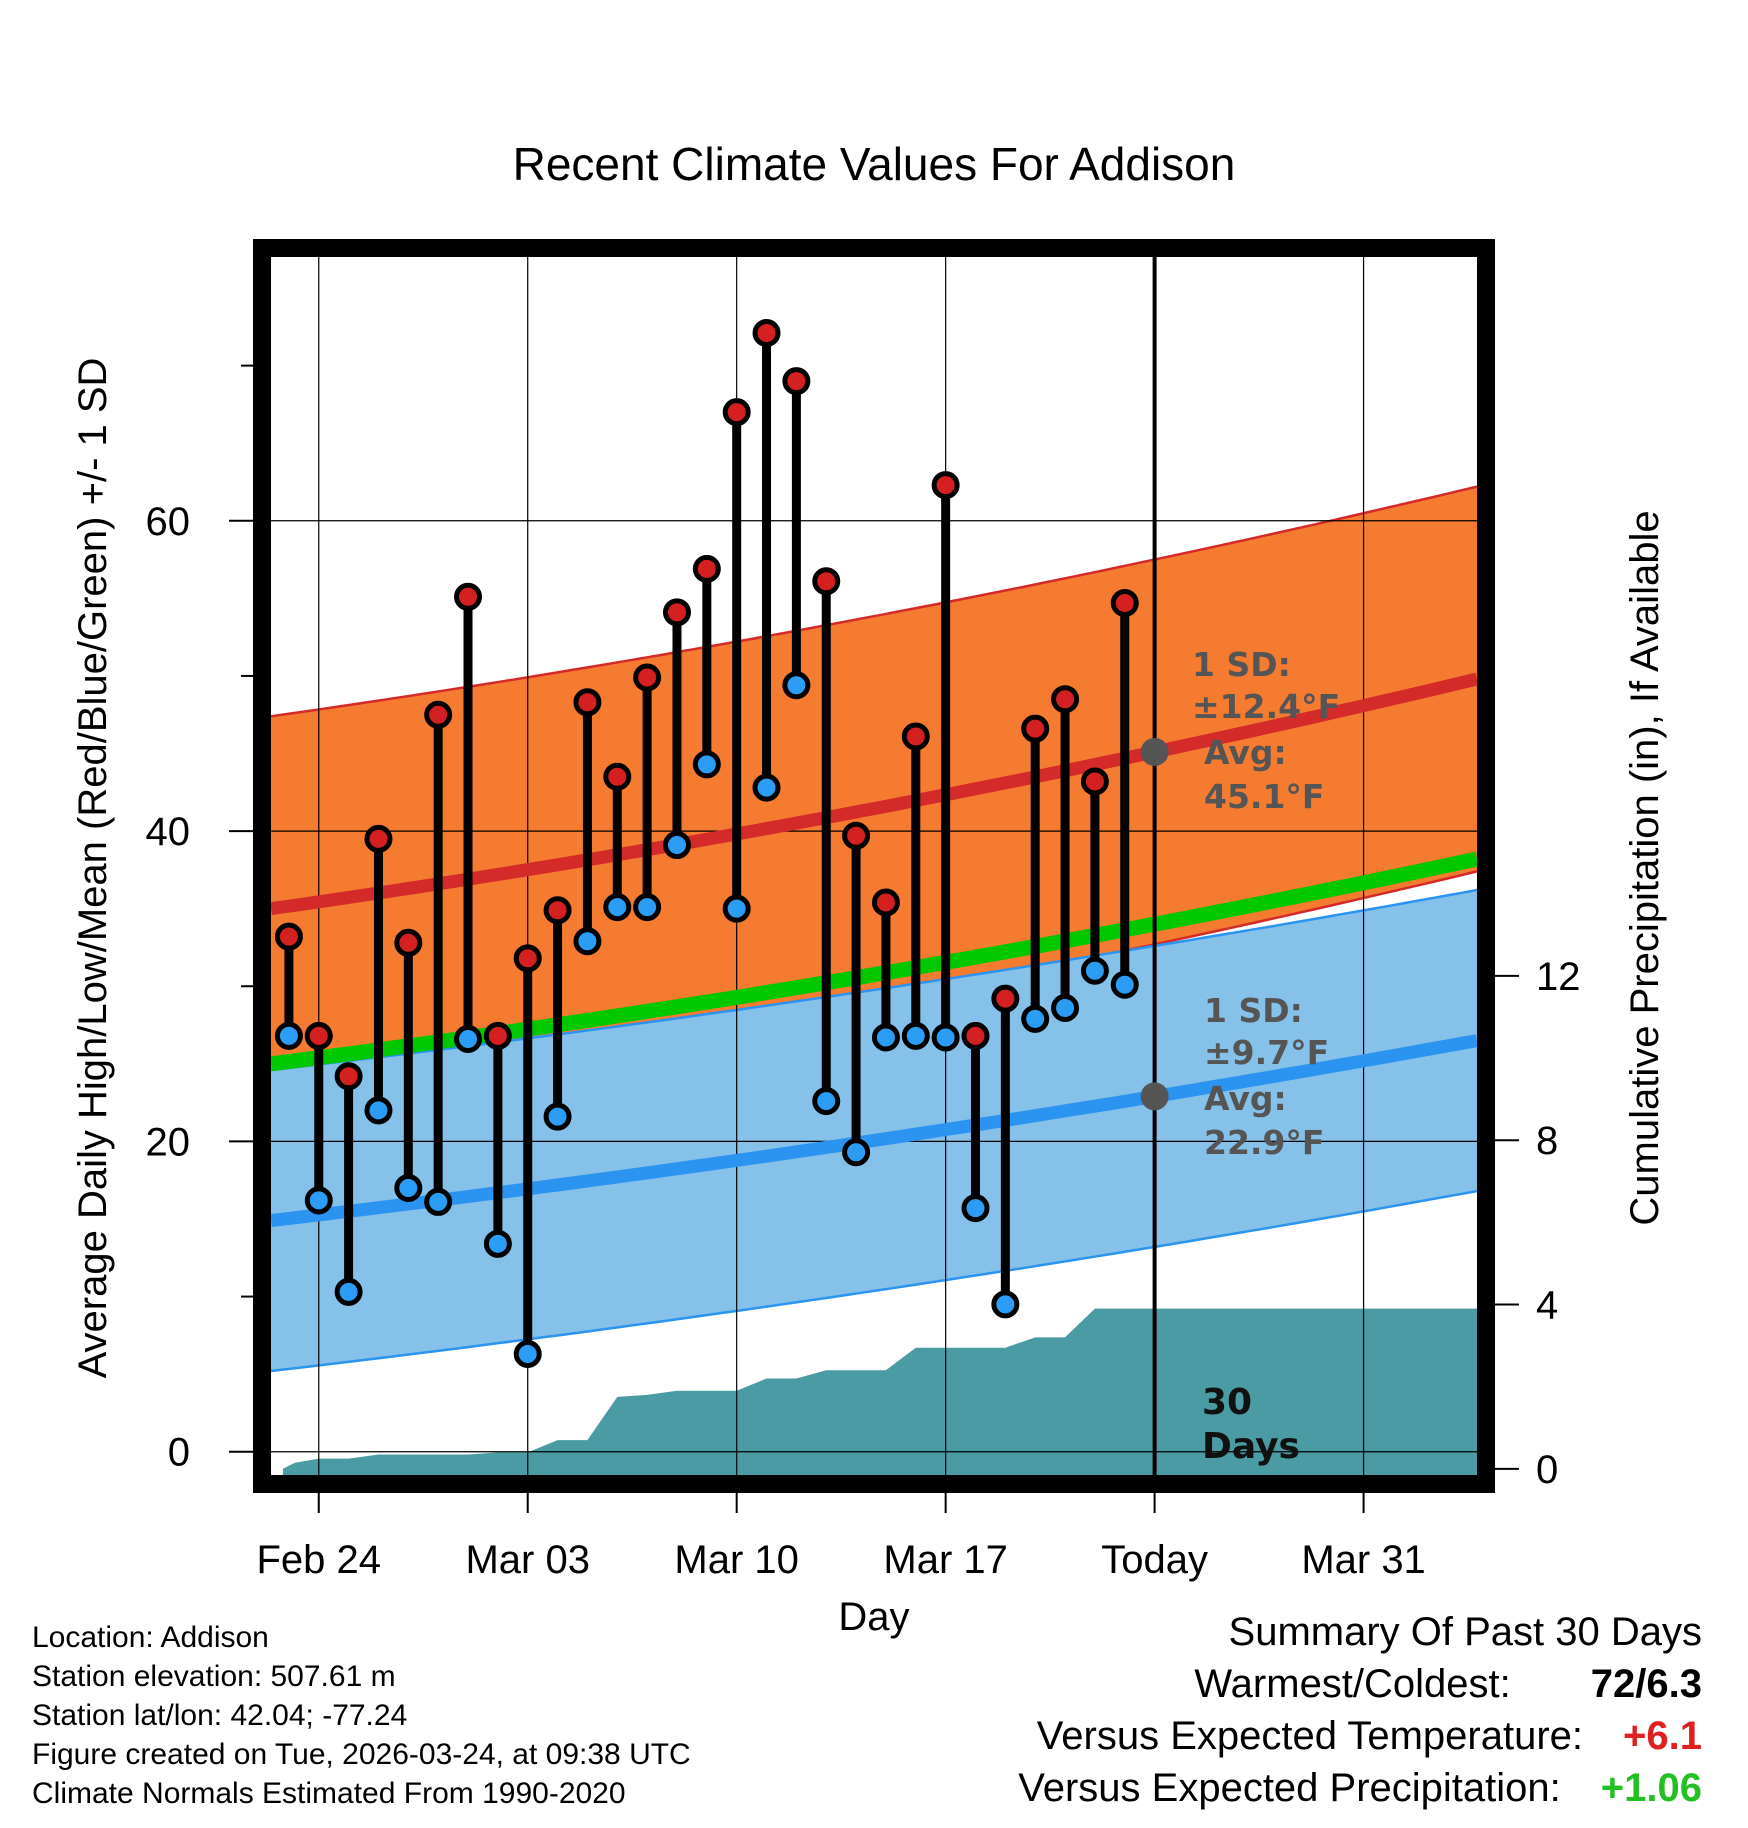 Image resolution: width=1748 pixels, height=1828 pixels. I want to click on precip-area, so click(879, 1391).